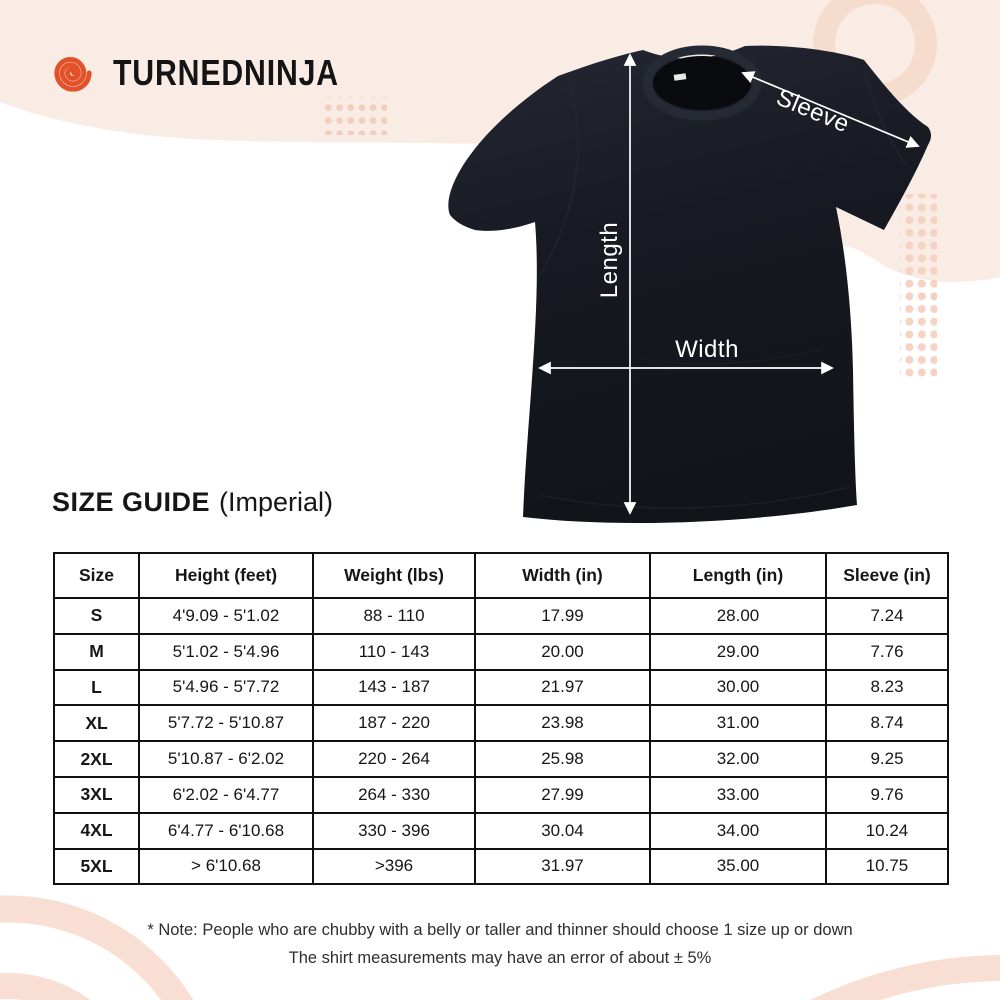  I want to click on table-cell-height: 6'4.77 - 6'10.68, so click(226, 830).